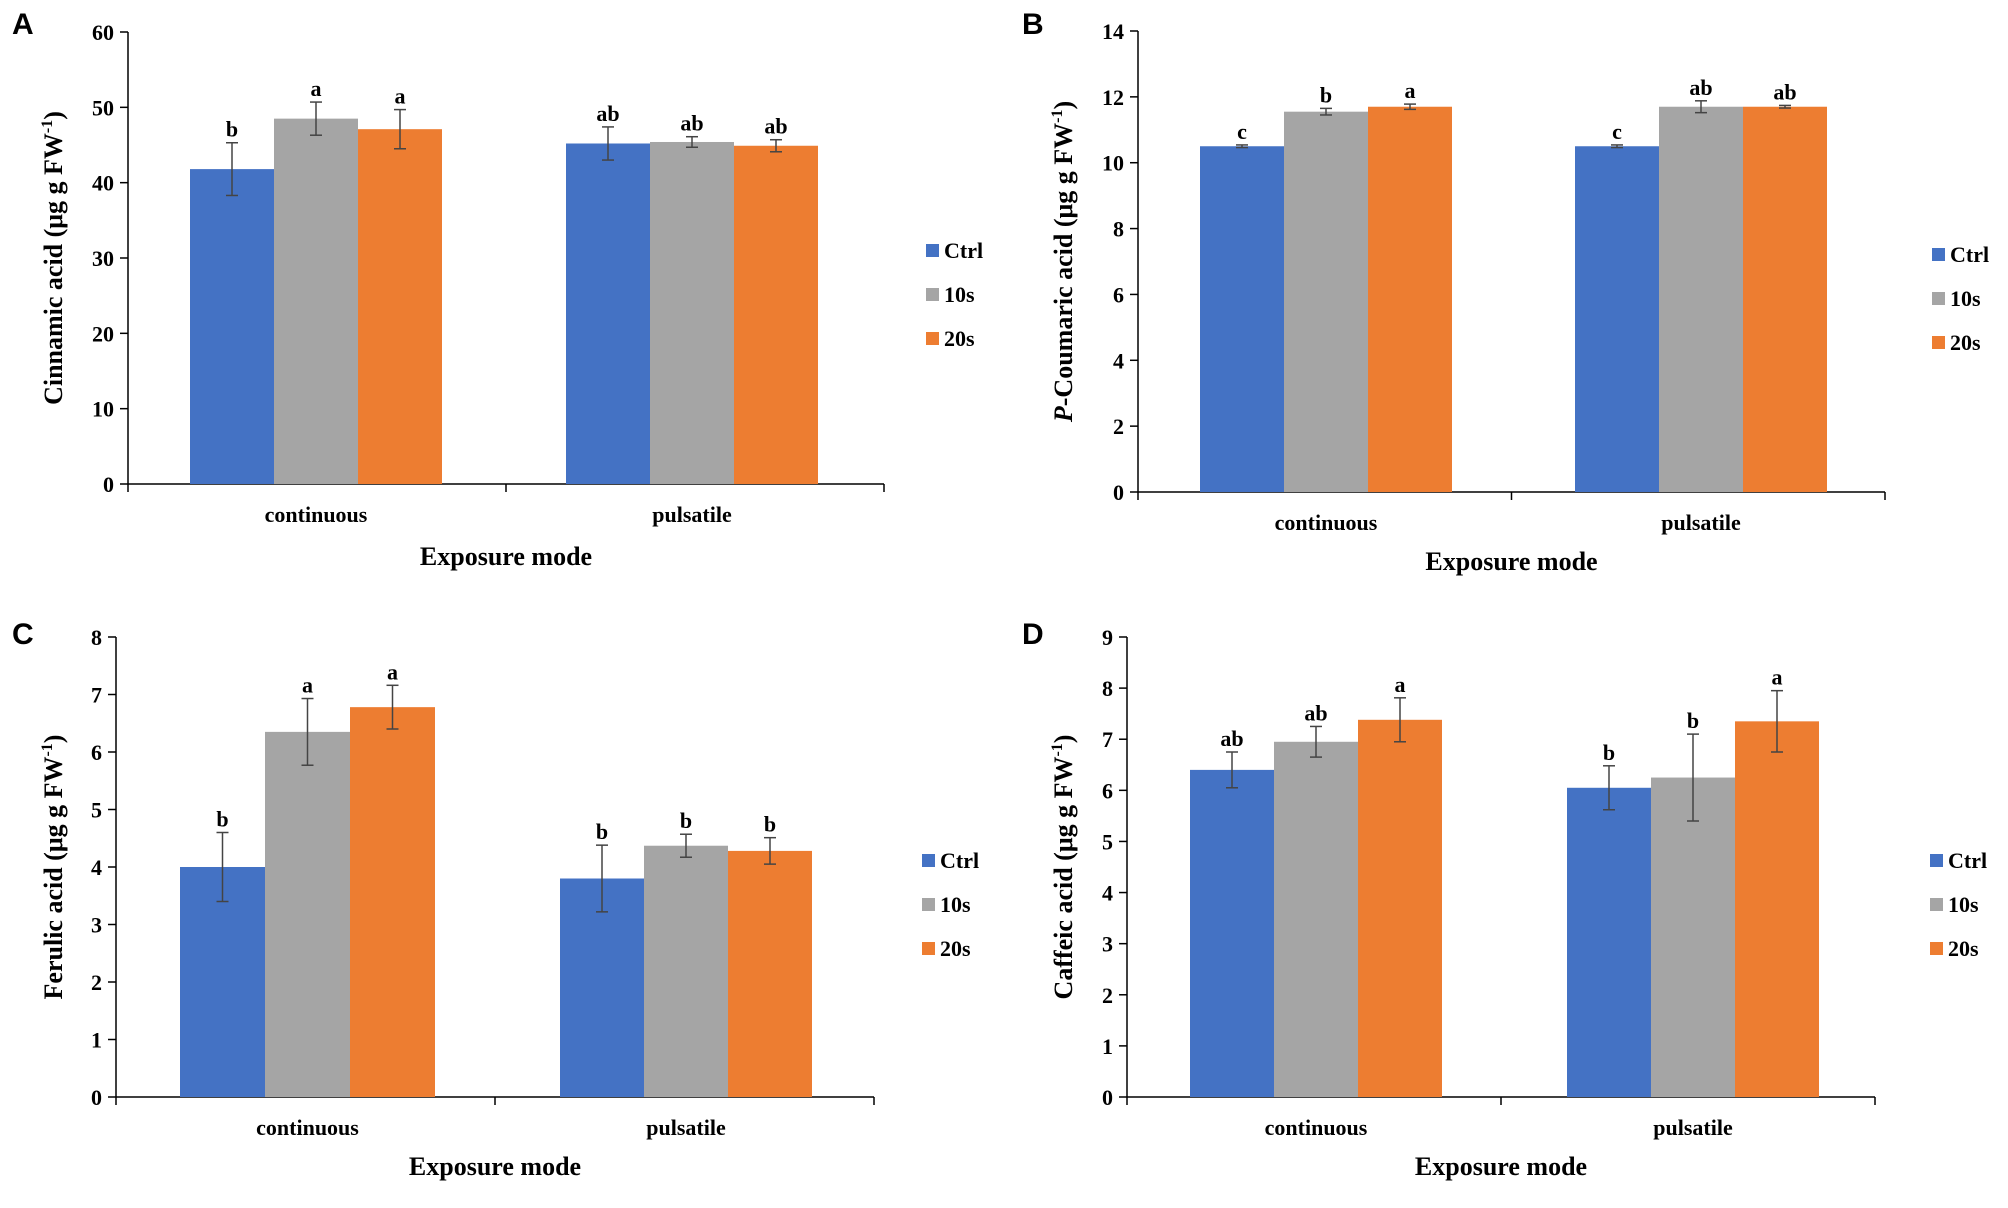 This screenshot has width=2008, height=1208. I want to click on panel-letter: D, so click(1033, 634).